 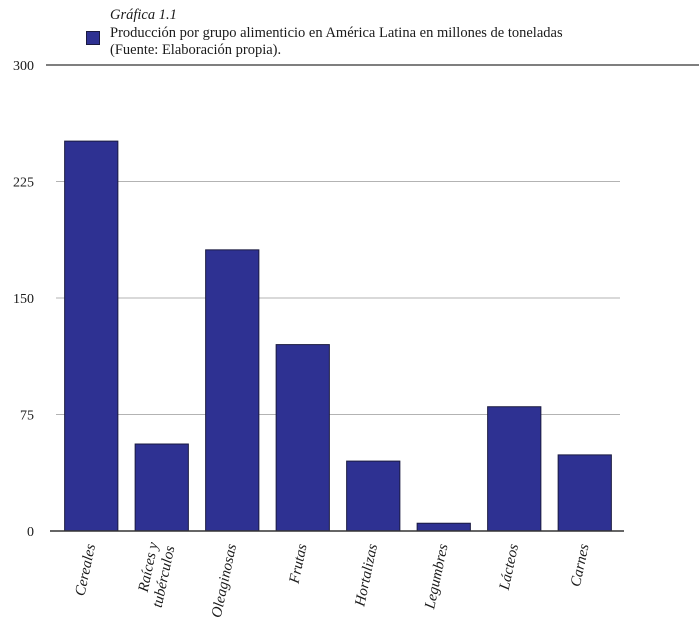 What do you see at coordinates (224, 580) in the screenshot?
I see `x-tick-label: Oleaginosas` at bounding box center [224, 580].